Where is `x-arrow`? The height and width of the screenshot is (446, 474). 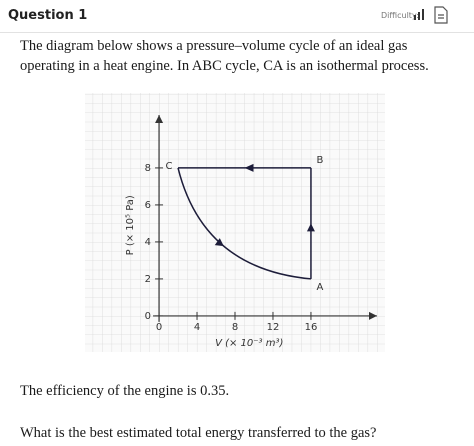 x-arrow is located at coordinates (373, 315).